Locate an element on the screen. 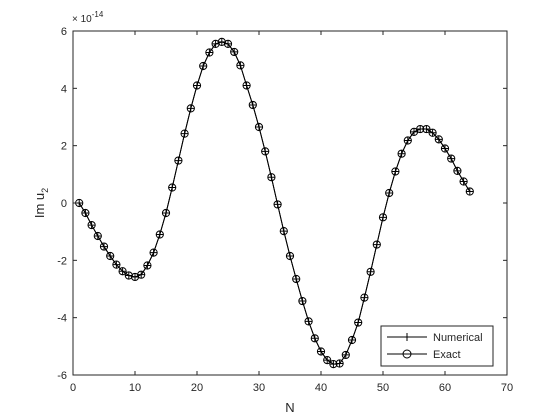 Image resolution: width=560 pixels, height=420 pixels. legend-numerical-label: Numerical is located at coordinates (458, 338).